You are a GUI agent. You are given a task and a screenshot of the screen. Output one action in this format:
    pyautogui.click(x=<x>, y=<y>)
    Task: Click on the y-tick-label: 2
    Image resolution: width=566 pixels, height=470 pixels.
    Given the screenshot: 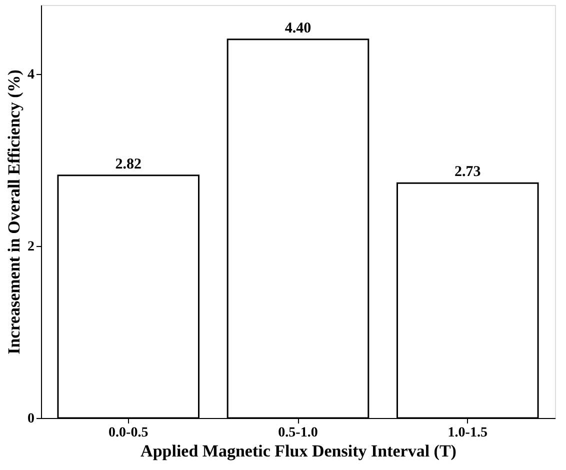 What is the action you would take?
    pyautogui.click(x=31, y=246)
    